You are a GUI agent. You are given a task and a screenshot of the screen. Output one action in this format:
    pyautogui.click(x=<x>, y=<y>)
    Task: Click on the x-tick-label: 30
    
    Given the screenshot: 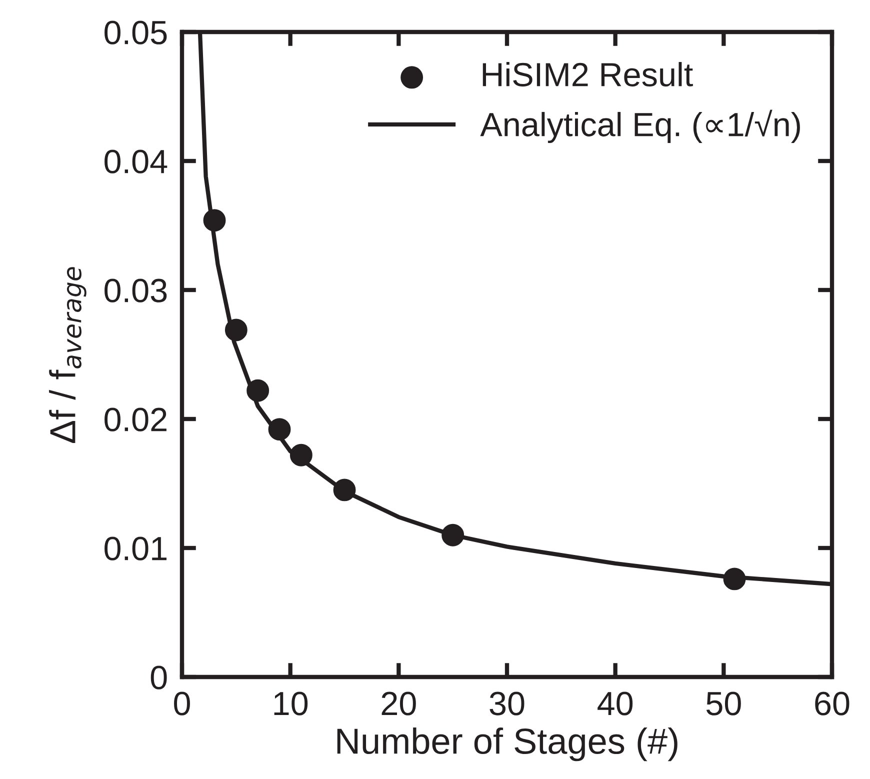 What is the action you would take?
    pyautogui.click(x=507, y=704)
    